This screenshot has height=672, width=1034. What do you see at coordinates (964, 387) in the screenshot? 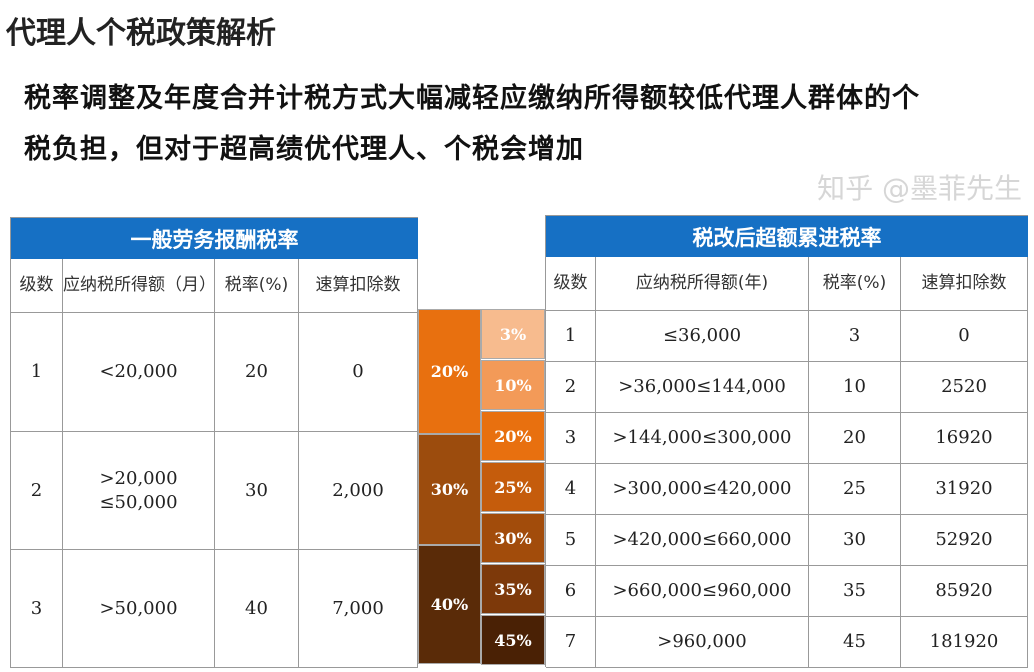
I see `table-cell: 2520` at bounding box center [964, 387].